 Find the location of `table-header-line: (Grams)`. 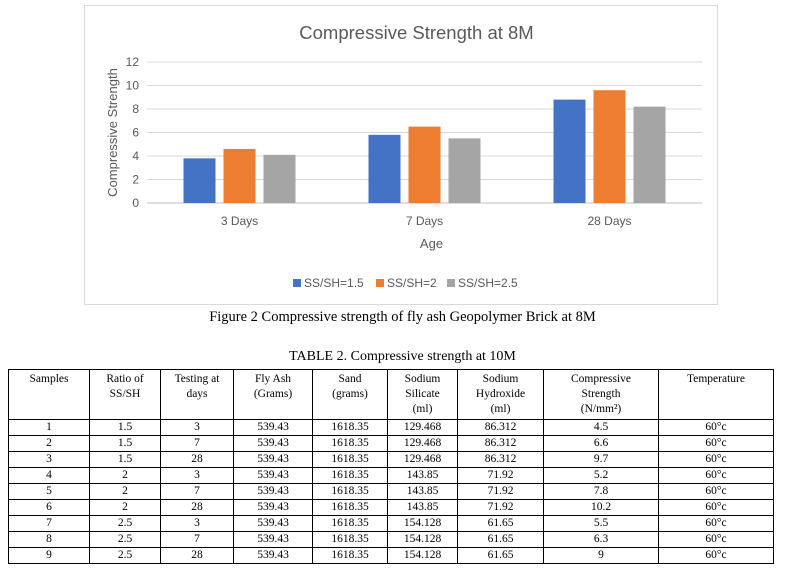

table-header-line: (Grams) is located at coordinates (273, 394).